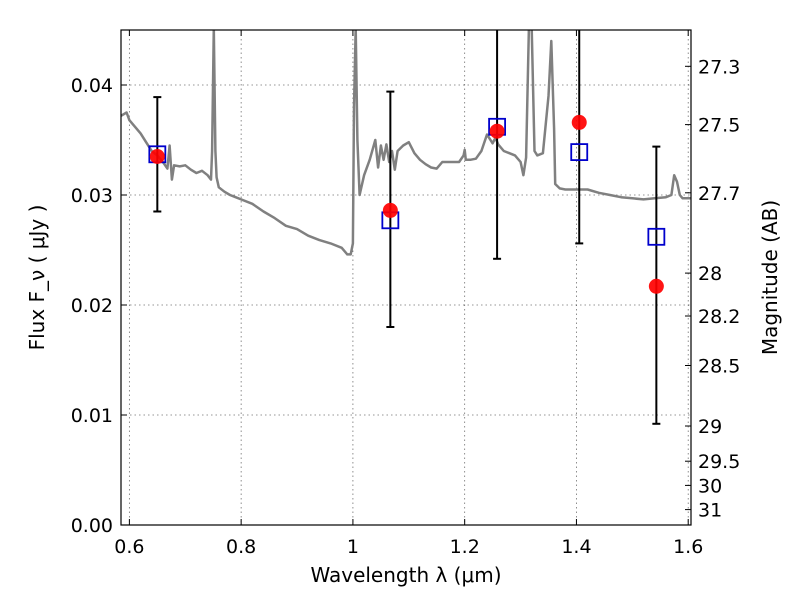 The image size is (800, 600). What do you see at coordinates (719, 367) in the screenshot?
I see `right-tick-label: 28.5` at bounding box center [719, 367].